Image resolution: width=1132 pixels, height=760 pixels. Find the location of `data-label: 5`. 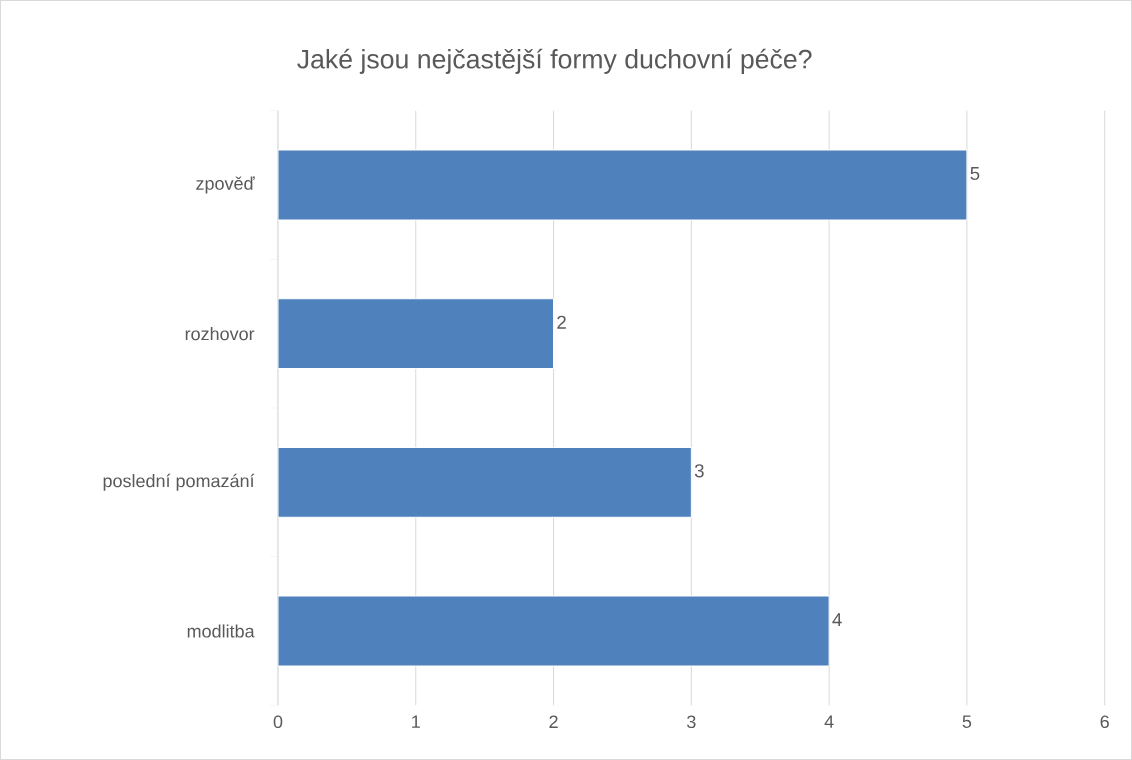

data-label: 5 is located at coordinates (975, 174).